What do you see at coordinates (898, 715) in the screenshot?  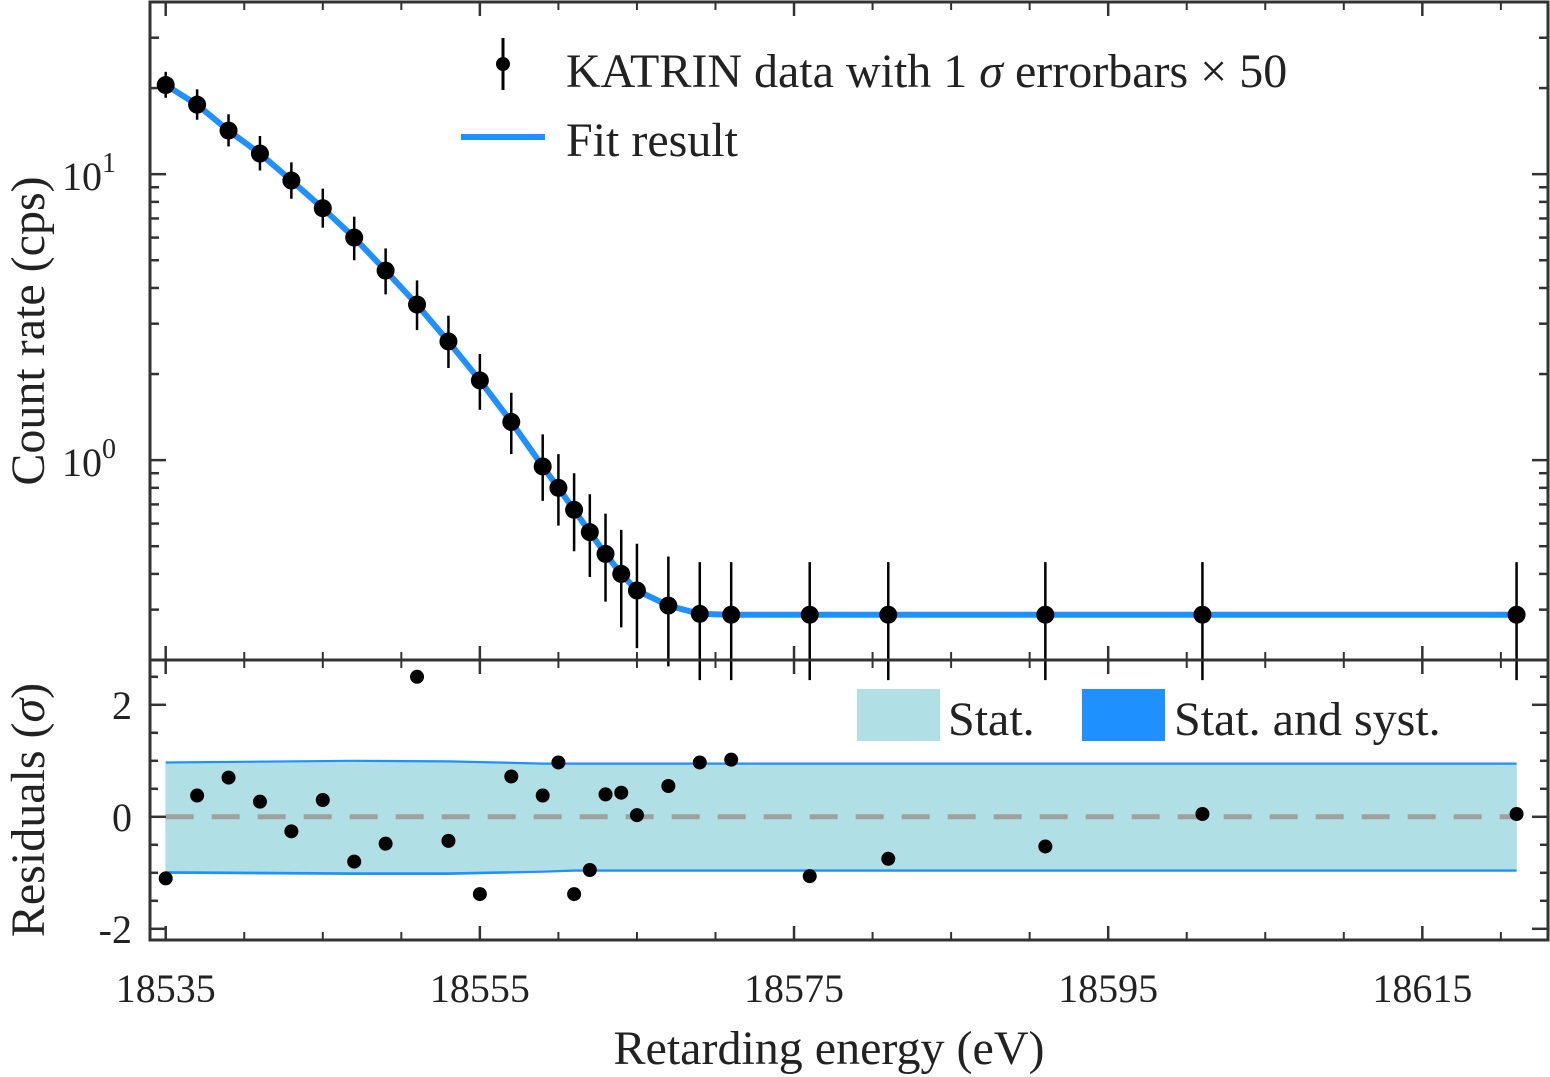 I see `legend-stat-swatch` at bounding box center [898, 715].